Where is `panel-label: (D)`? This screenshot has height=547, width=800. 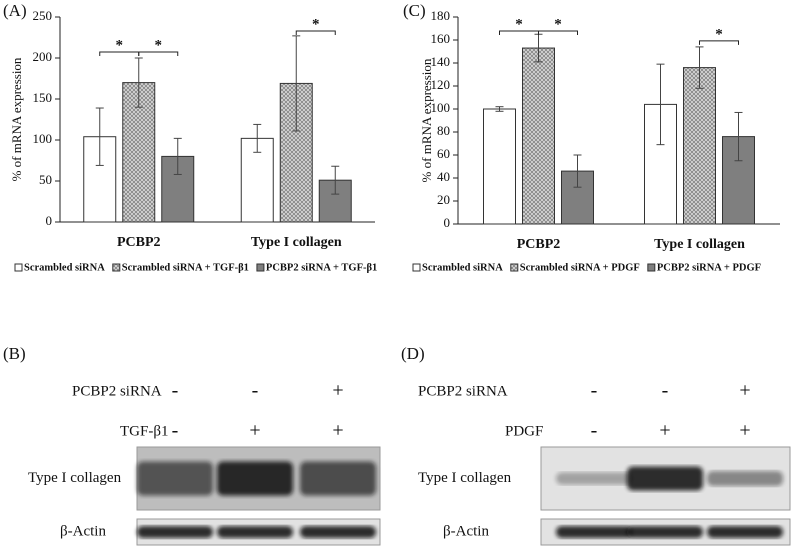
panel-label: (D) is located at coordinates (413, 353).